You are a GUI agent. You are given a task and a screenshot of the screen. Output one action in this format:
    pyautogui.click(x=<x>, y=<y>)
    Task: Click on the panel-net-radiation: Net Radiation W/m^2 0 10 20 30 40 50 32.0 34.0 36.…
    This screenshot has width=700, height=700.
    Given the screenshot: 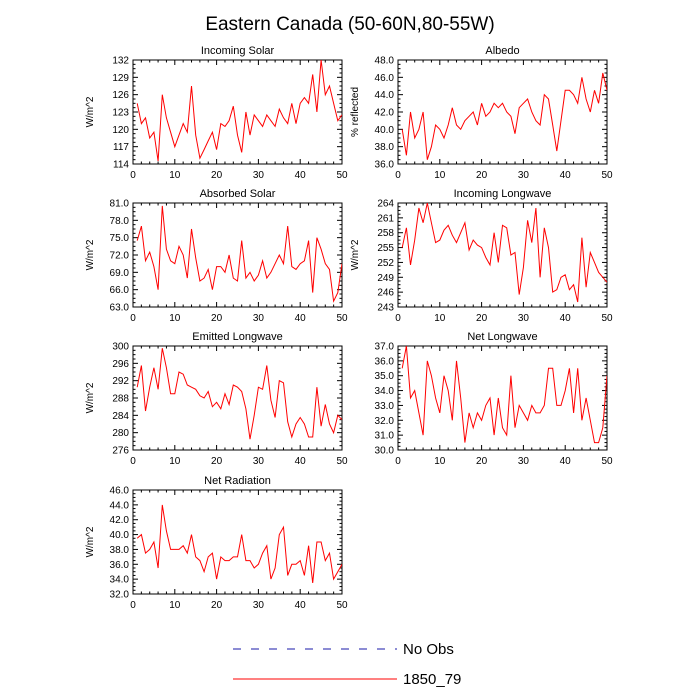 What is the action you would take?
    pyautogui.click(x=216, y=543)
    